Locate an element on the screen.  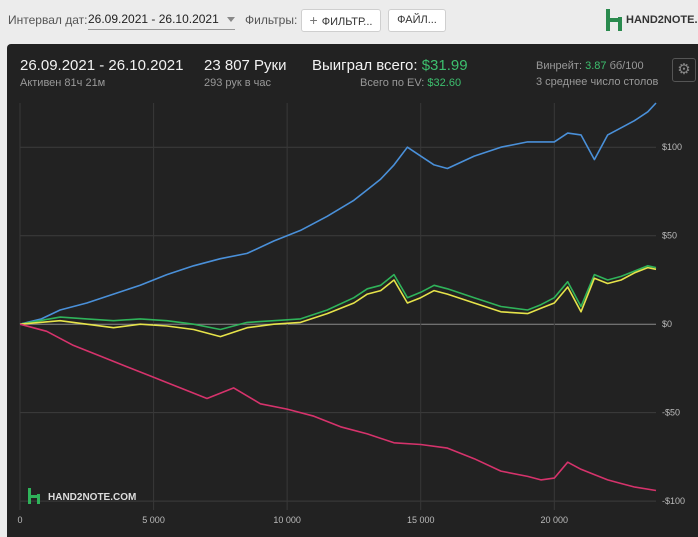
filters-label: Фильтры: is located at coordinates (271, 20).